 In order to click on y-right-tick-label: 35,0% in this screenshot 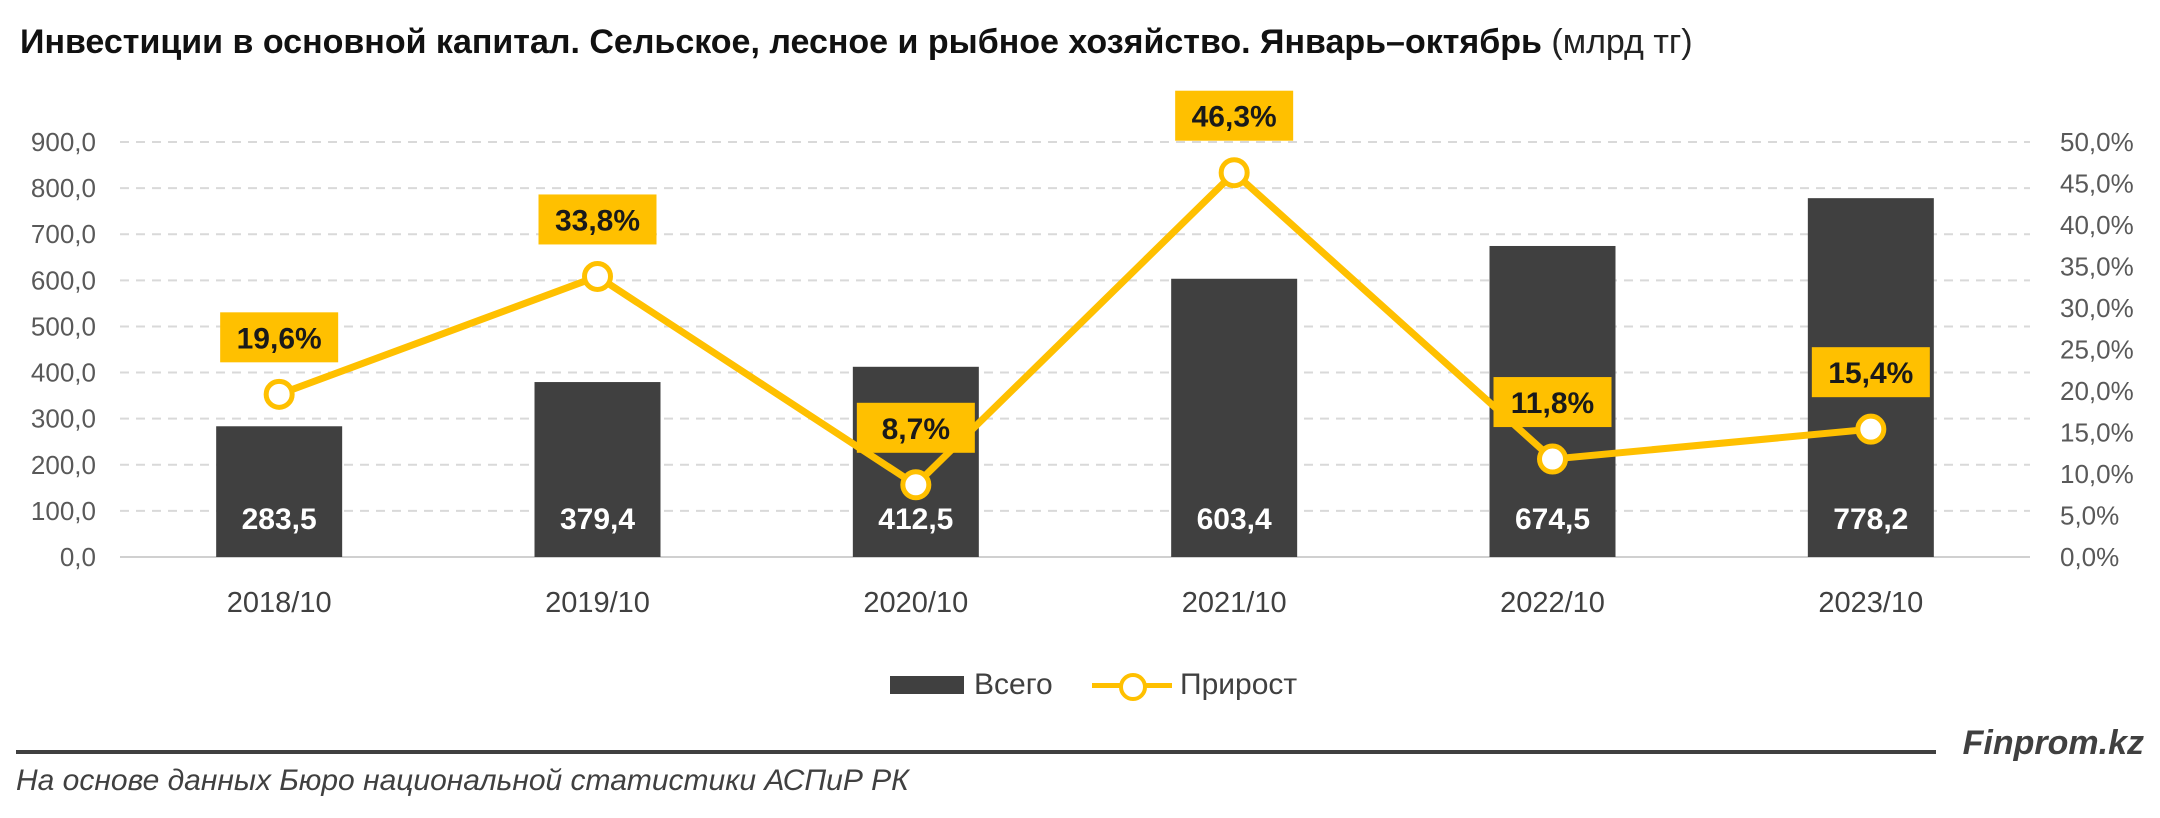, I will do `click(2097, 267)`.